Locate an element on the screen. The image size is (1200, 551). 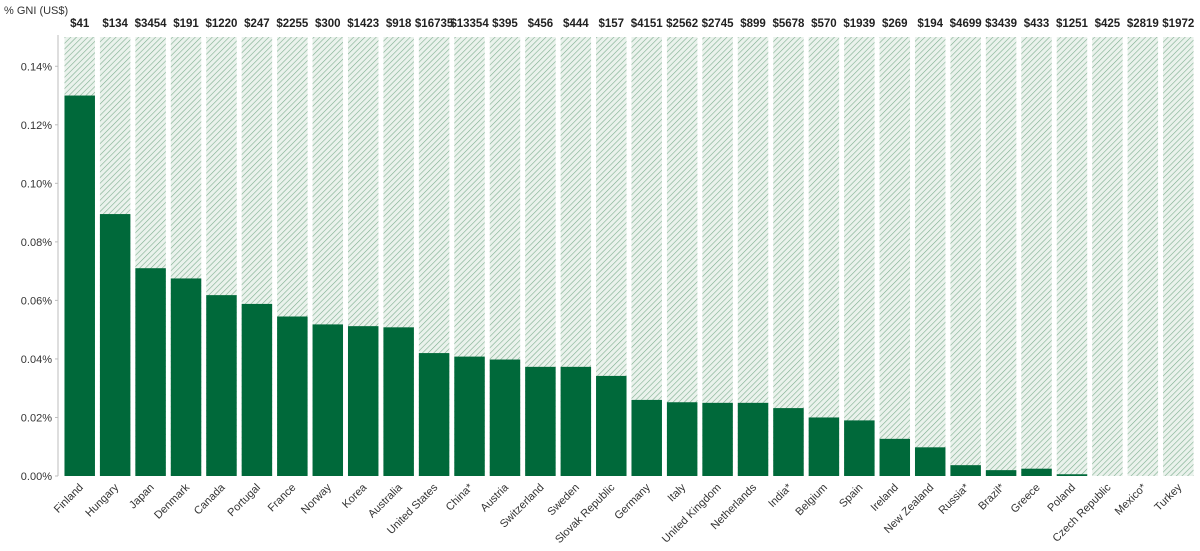
top-label: $4151 is located at coordinates (647, 24).